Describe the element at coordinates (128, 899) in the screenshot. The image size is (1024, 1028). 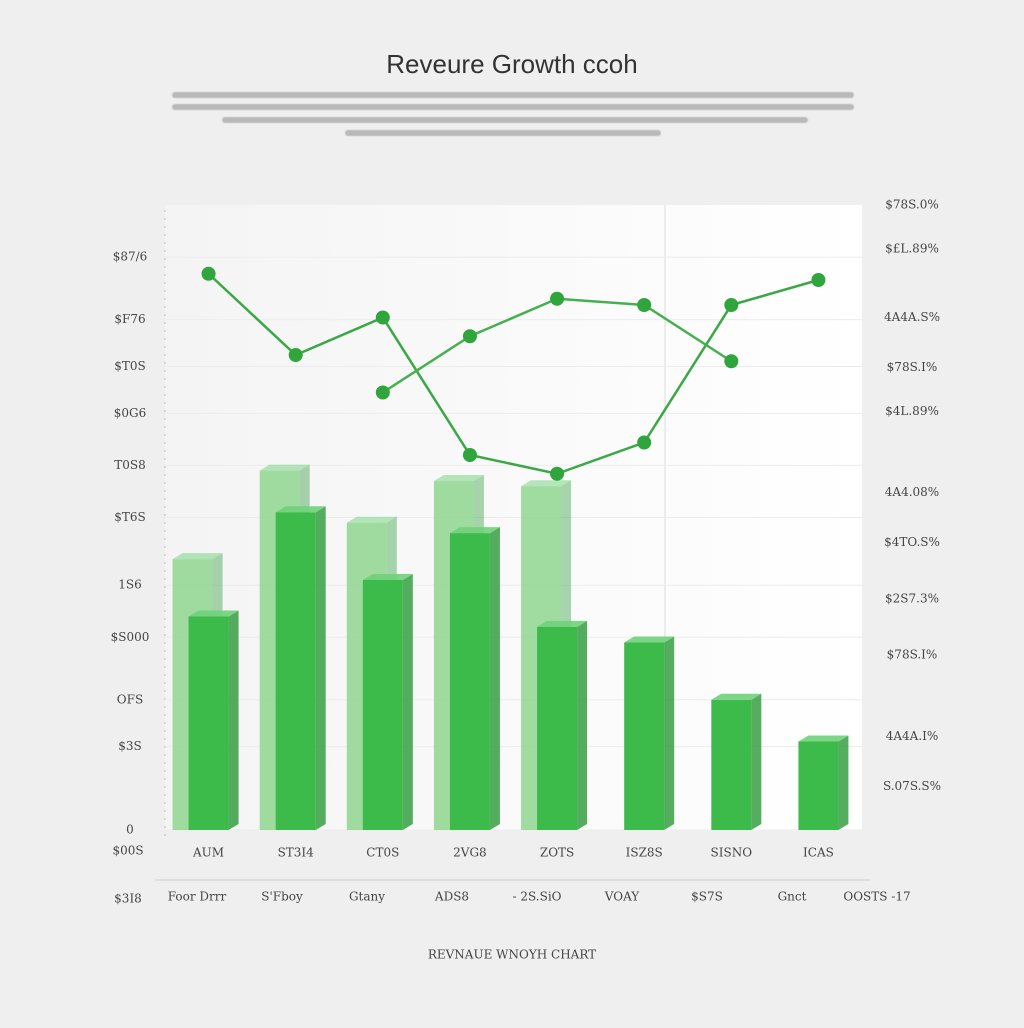
I see `row-label: $3I8` at that location.